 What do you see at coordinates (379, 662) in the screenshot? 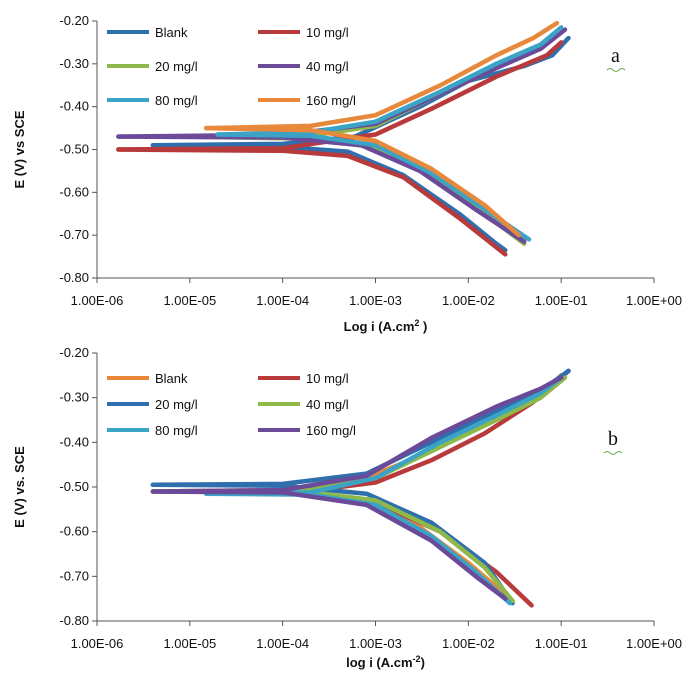
I see `x-axis-label-text: log i (A.cm` at bounding box center [379, 662].